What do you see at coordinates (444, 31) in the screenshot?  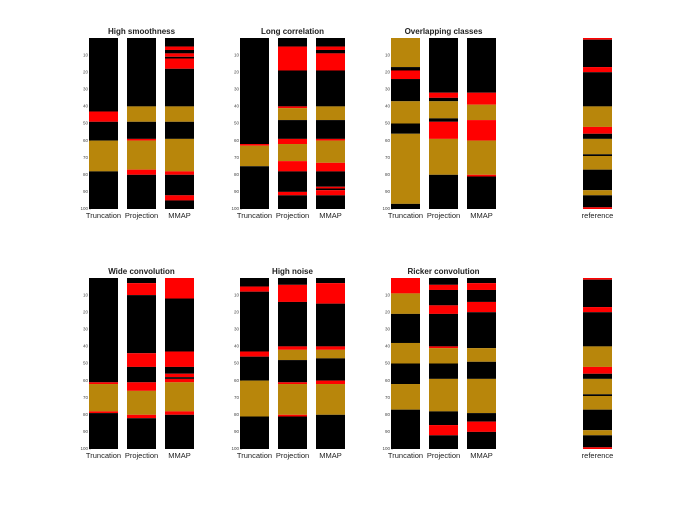 I see `panel-title: Overlapping classes` at bounding box center [444, 31].